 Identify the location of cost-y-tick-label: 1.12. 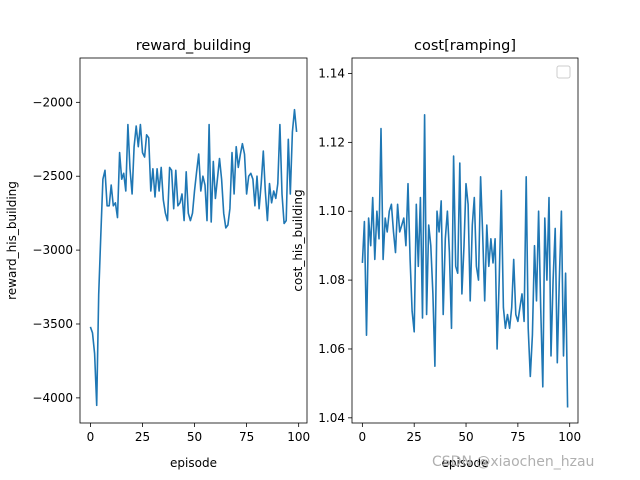
(331, 142).